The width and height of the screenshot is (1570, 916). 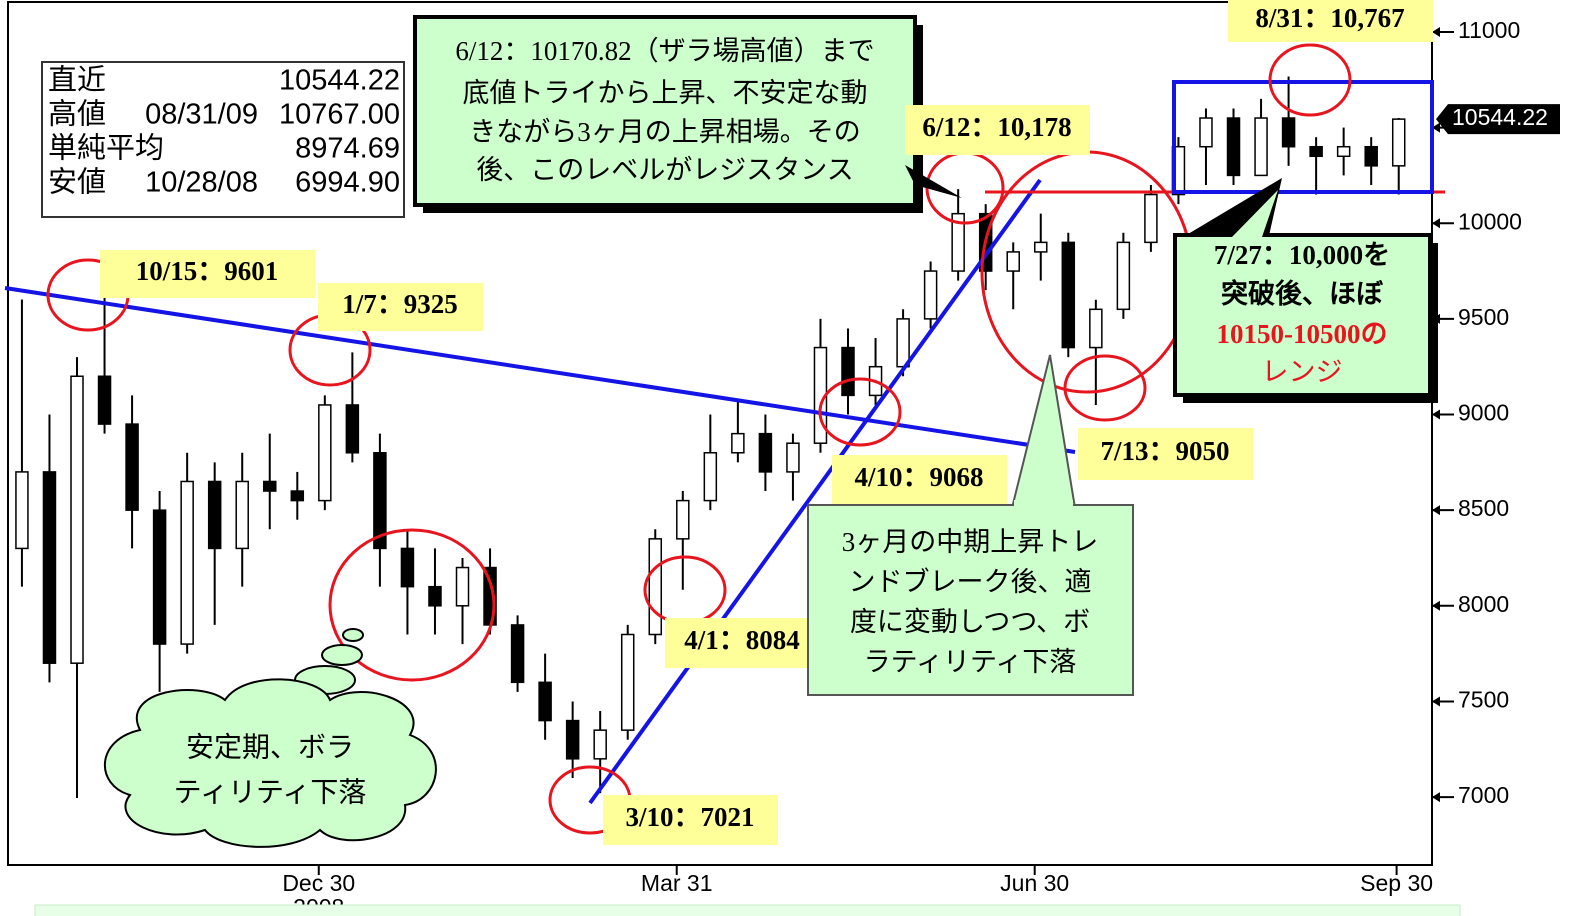 What do you see at coordinates (270, 792) in the screenshot?
I see `cloud-text: ティリティ下落` at bounding box center [270, 792].